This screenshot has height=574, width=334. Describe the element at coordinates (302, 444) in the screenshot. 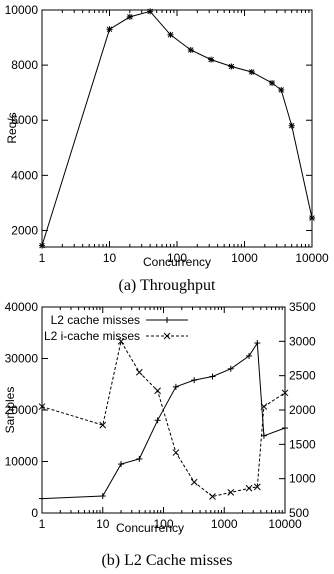

I see `l2-y2-tick-label: 1500` at that location.